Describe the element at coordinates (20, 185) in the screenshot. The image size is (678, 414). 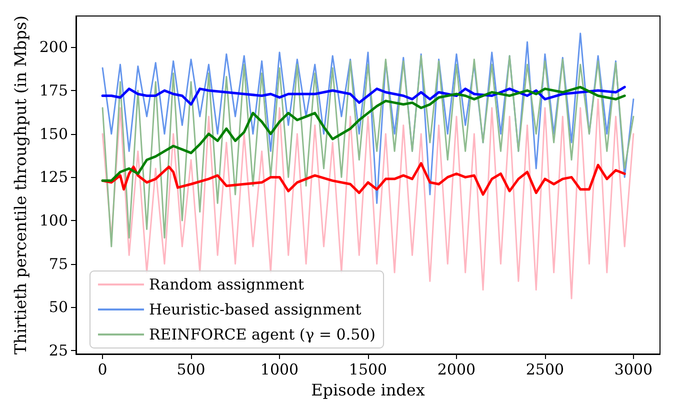
I see `y-axis-title: Thirtieth percentile throughput (in Mbps)` at that location.